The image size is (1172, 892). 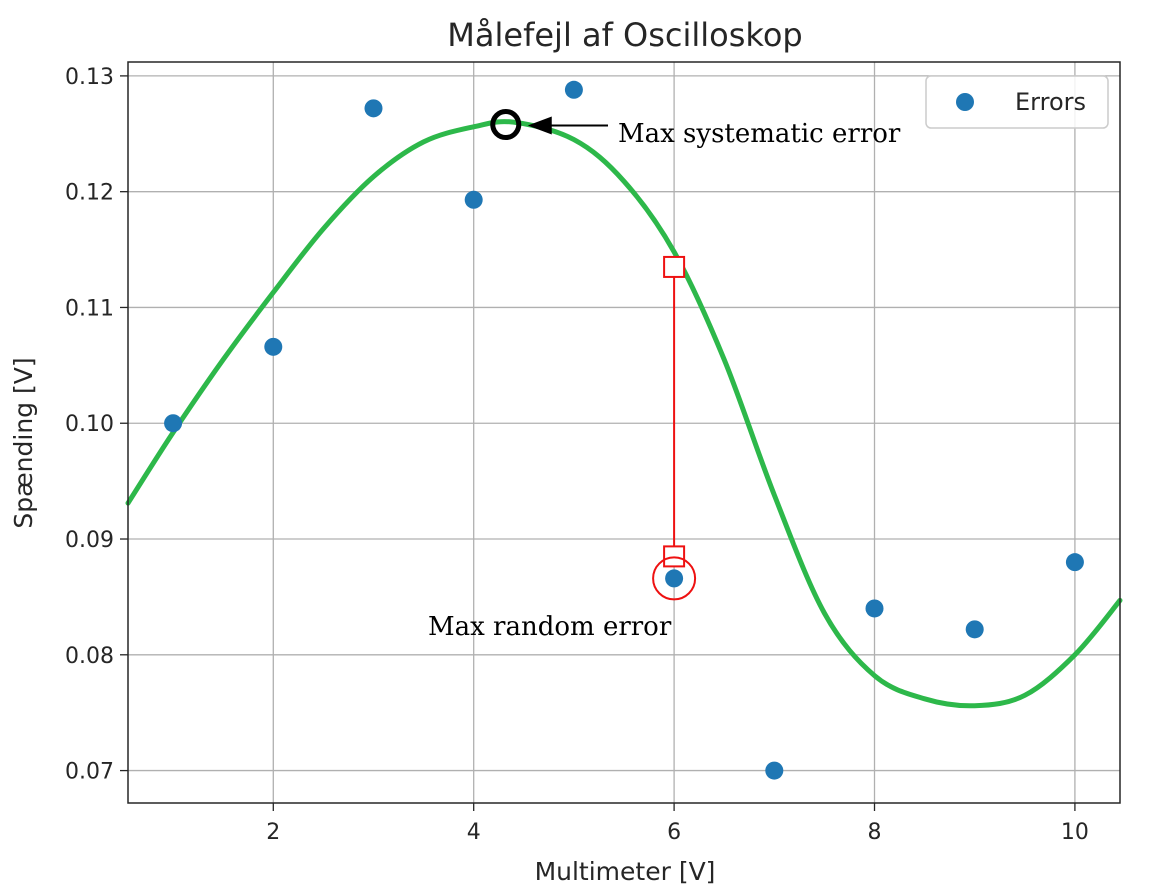 I want to click on max-random-marker, so click(x=674, y=578).